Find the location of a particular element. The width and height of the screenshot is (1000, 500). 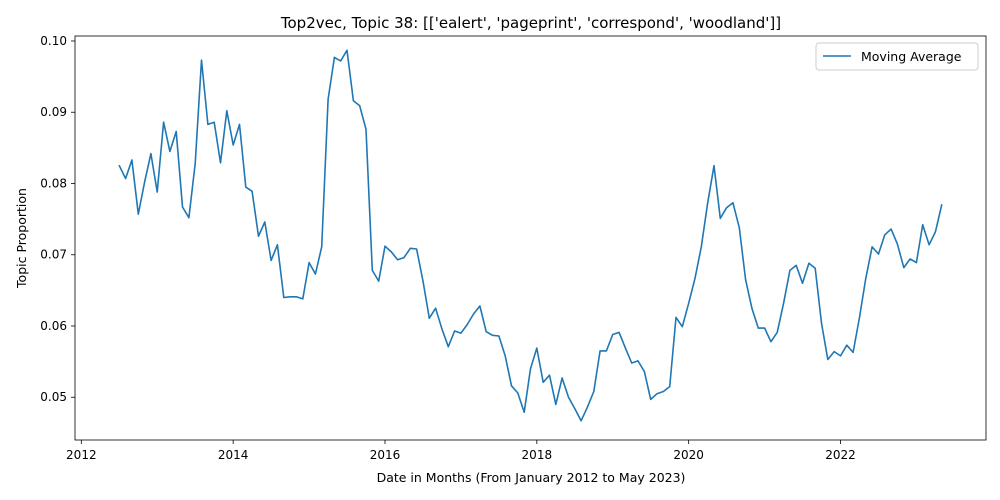

legend: Moving Average is located at coordinates (897, 56).